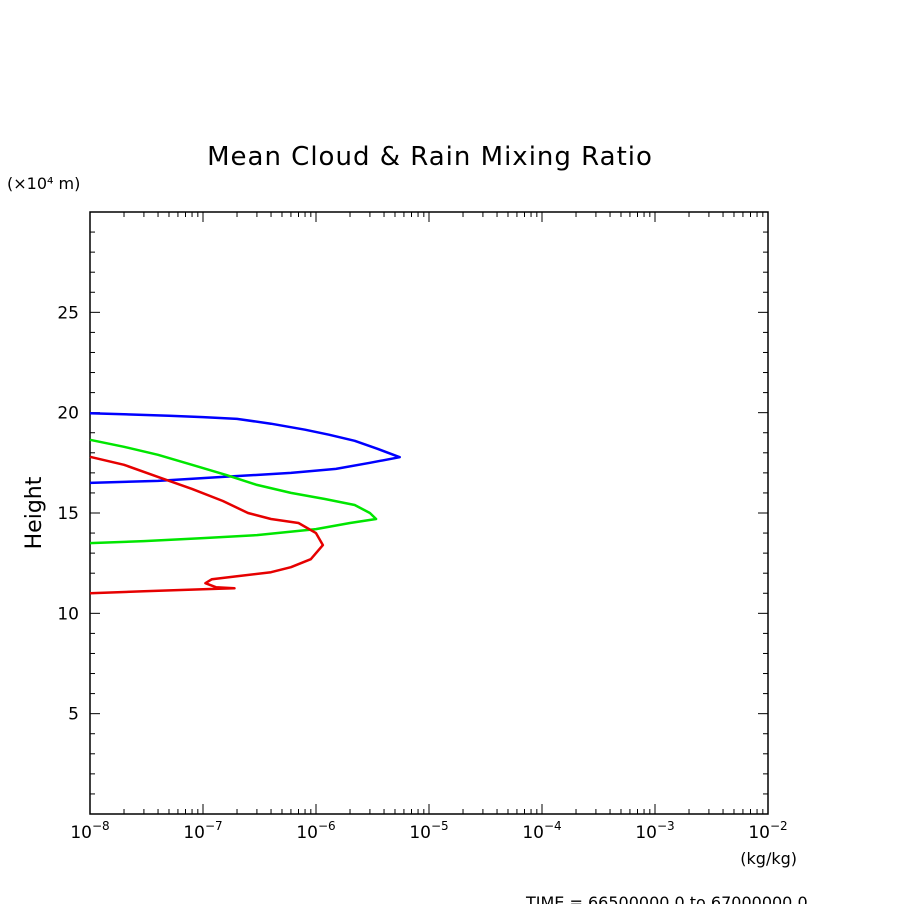 This screenshot has width=904, height=904. Describe the element at coordinates (767, 831) in the screenshot. I see `x-tick-label: 10⁻²` at that location.